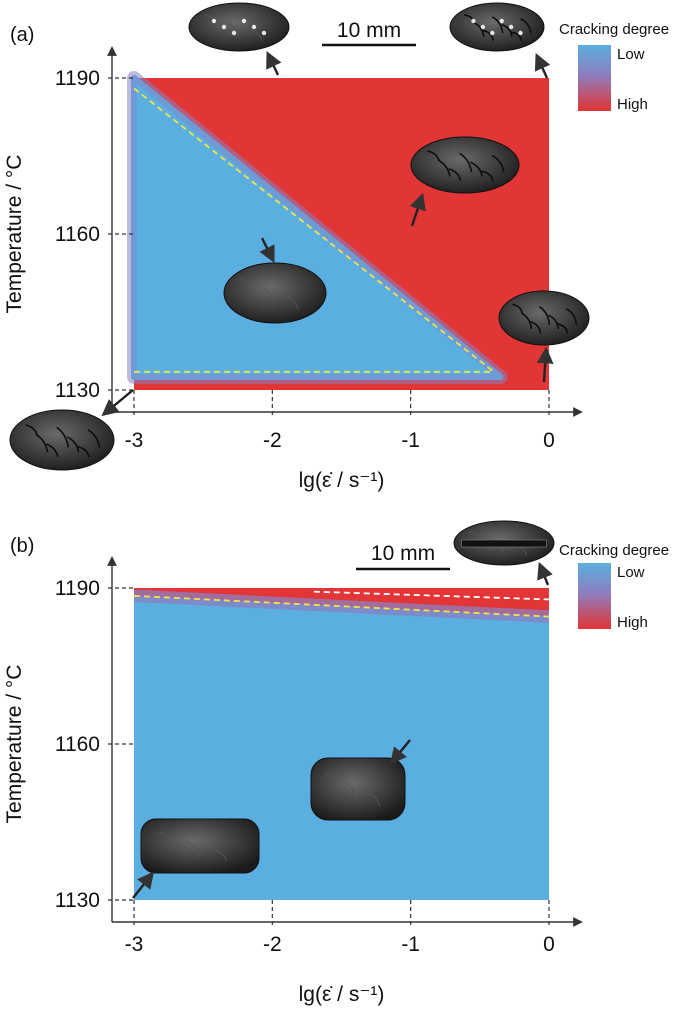 This screenshot has width=700, height=1022. What do you see at coordinates (22, 35) in the screenshot?
I see `panel-label: (a)` at bounding box center [22, 35].